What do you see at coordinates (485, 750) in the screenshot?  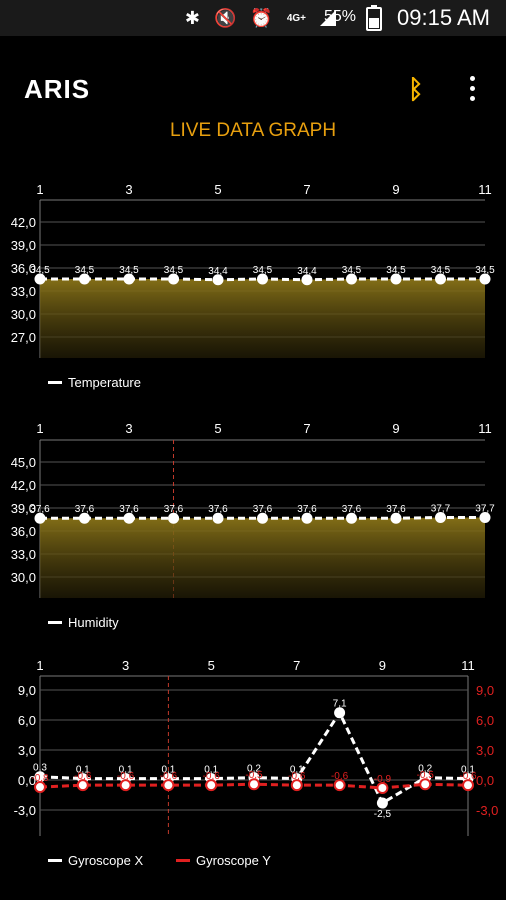 I see `gyroscope-chart-y-tick-right: 3,0` at bounding box center [485, 750].